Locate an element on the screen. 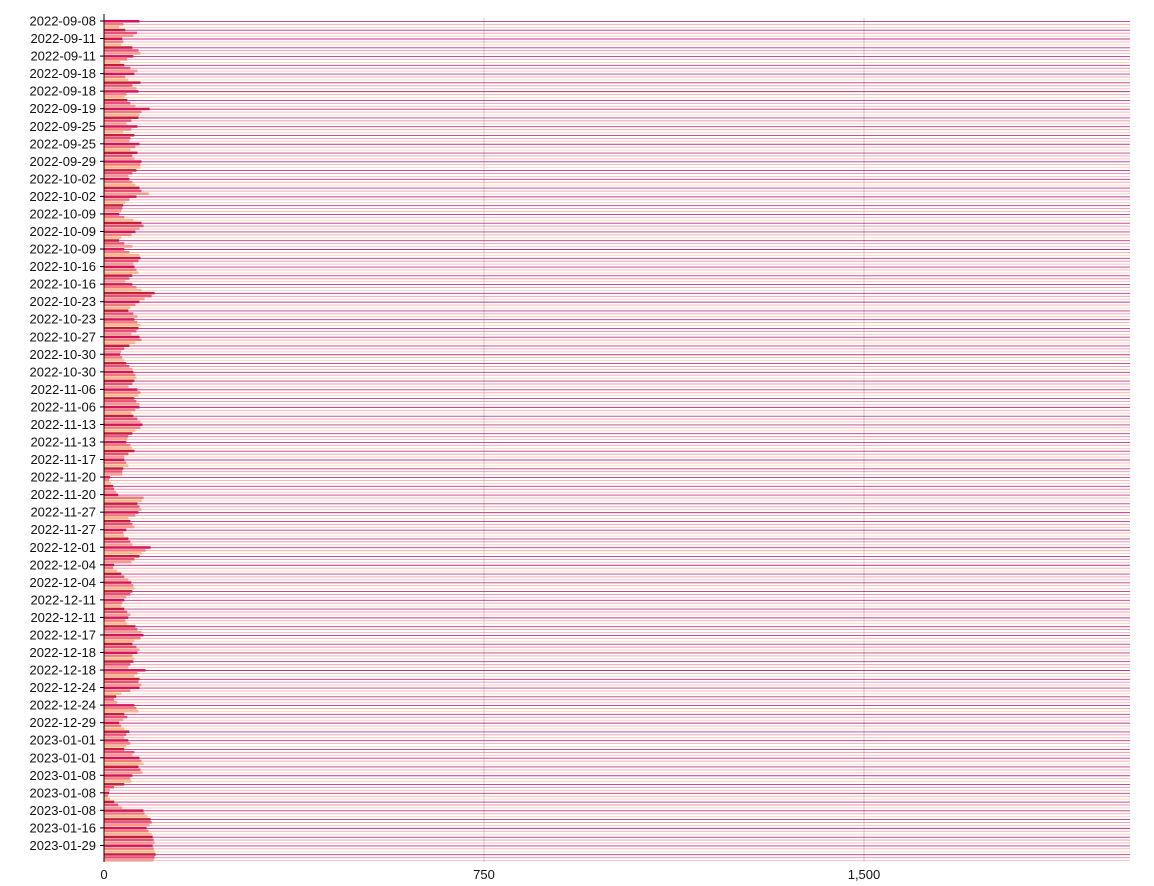 The width and height of the screenshot is (1154, 886). y-tick-label: 2022-12-11 is located at coordinates (63, 617).